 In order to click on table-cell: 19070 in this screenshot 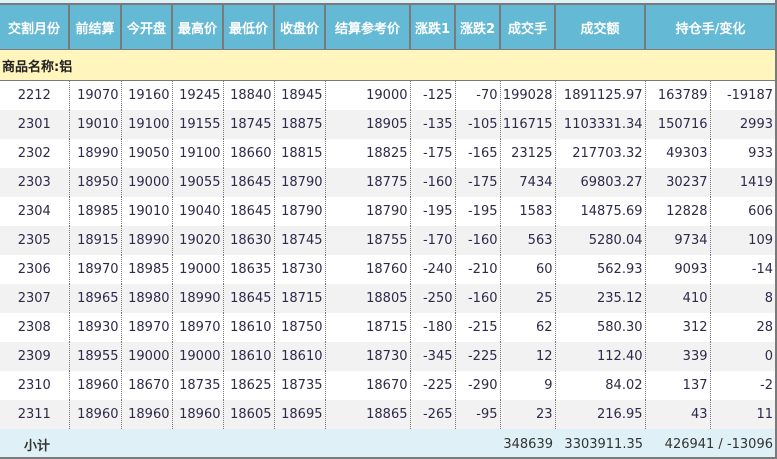, I will do `click(95, 95)`.